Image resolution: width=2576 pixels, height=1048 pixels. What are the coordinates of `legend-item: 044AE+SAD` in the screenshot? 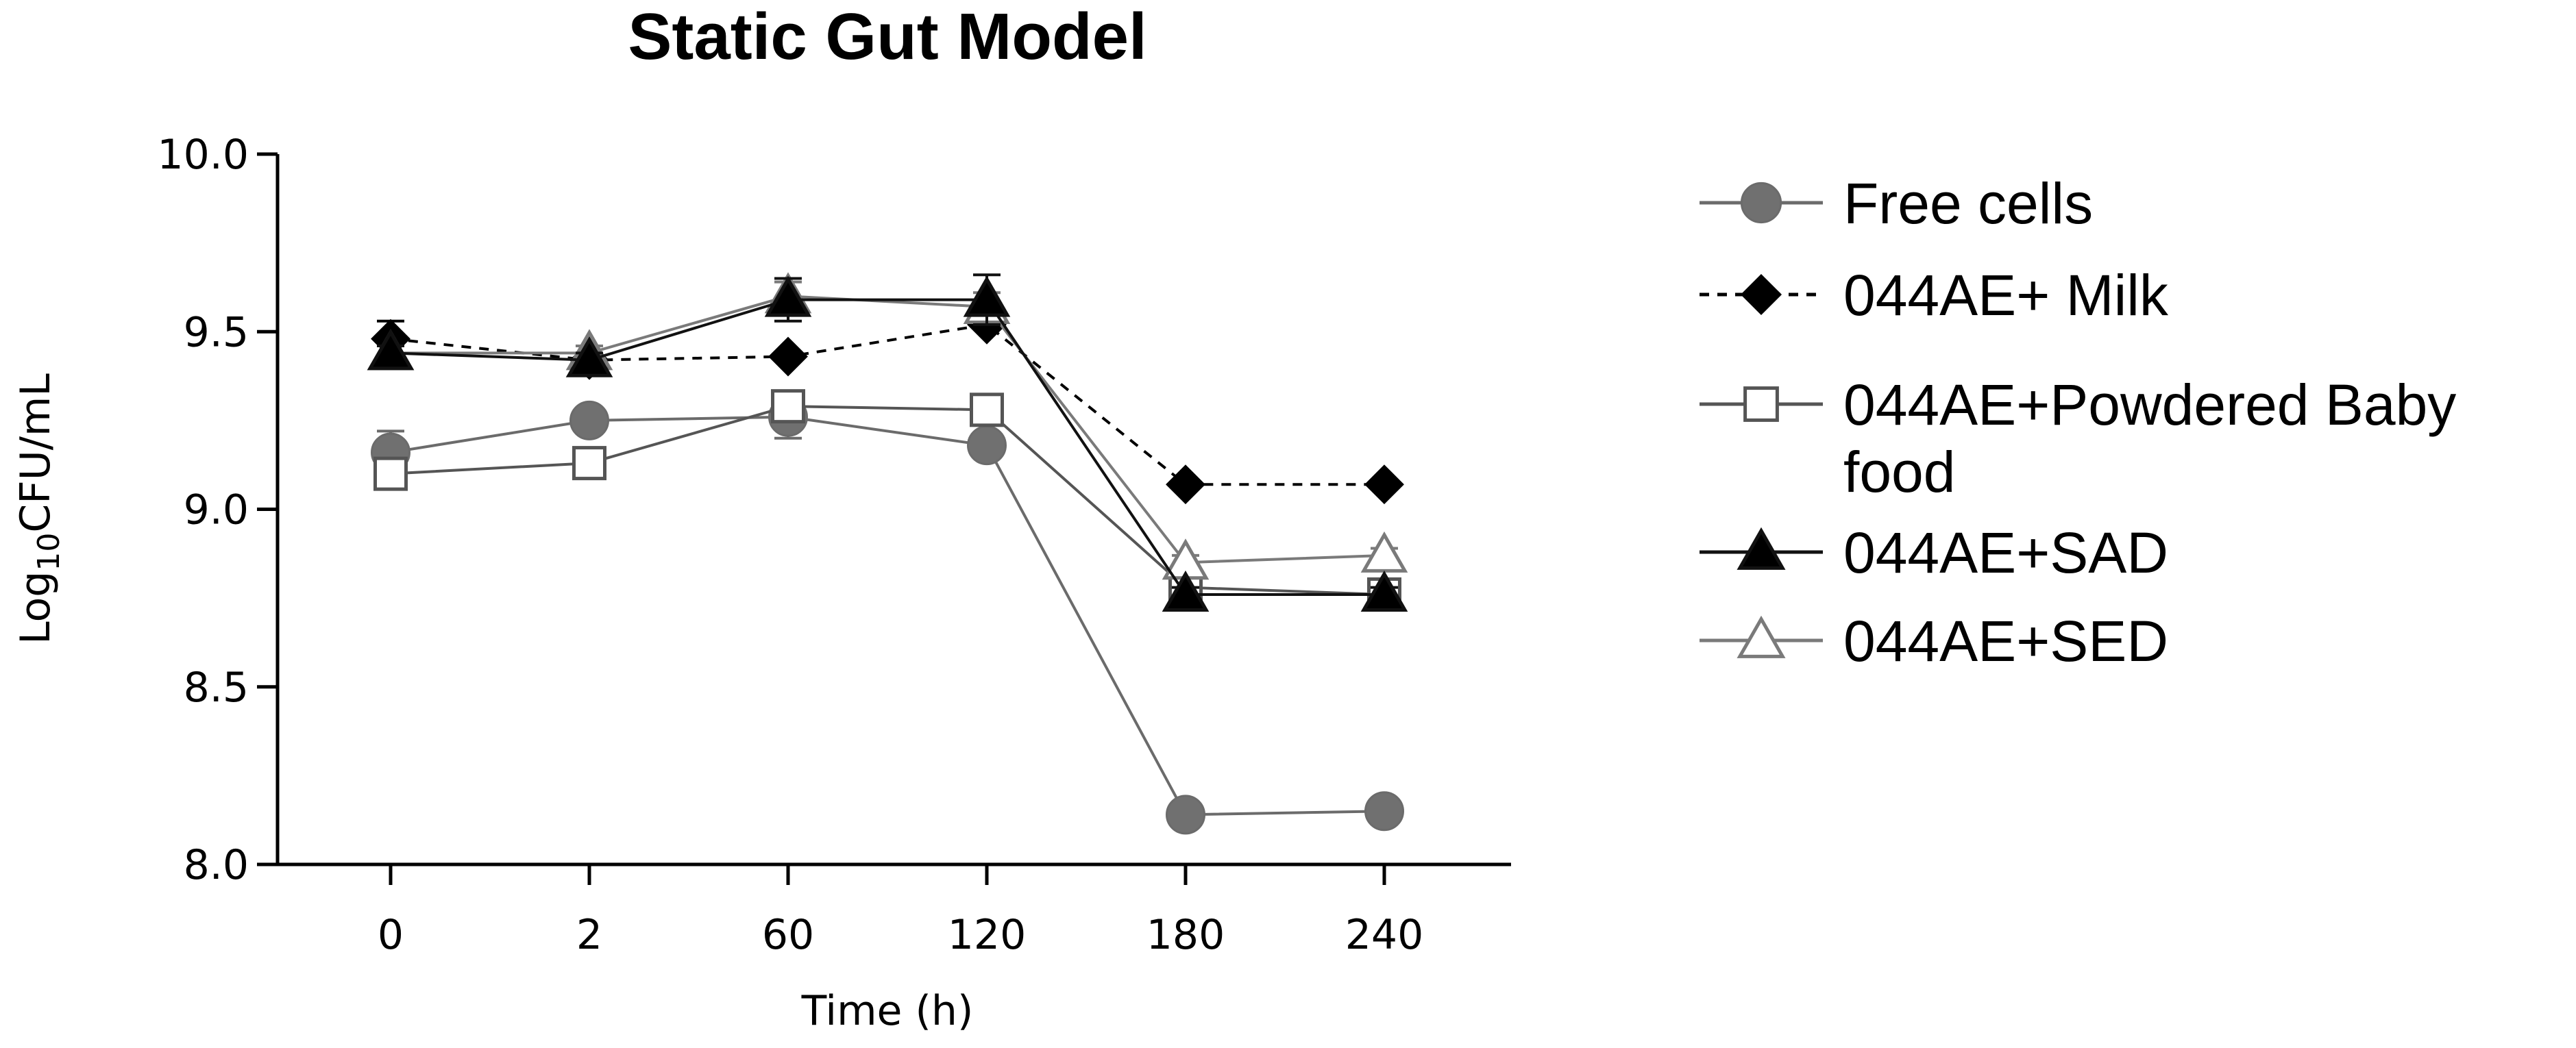 It's located at (1934, 553).